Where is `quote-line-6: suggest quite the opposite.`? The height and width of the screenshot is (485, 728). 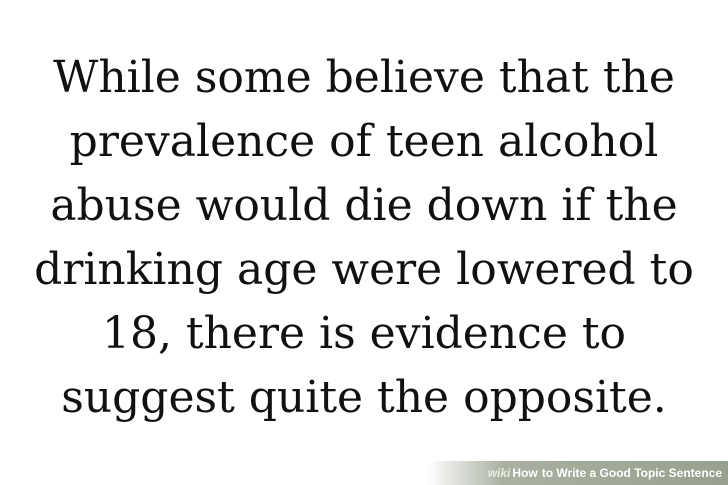
quote-line-6: suggest quite the opposite. is located at coordinates (364, 397).